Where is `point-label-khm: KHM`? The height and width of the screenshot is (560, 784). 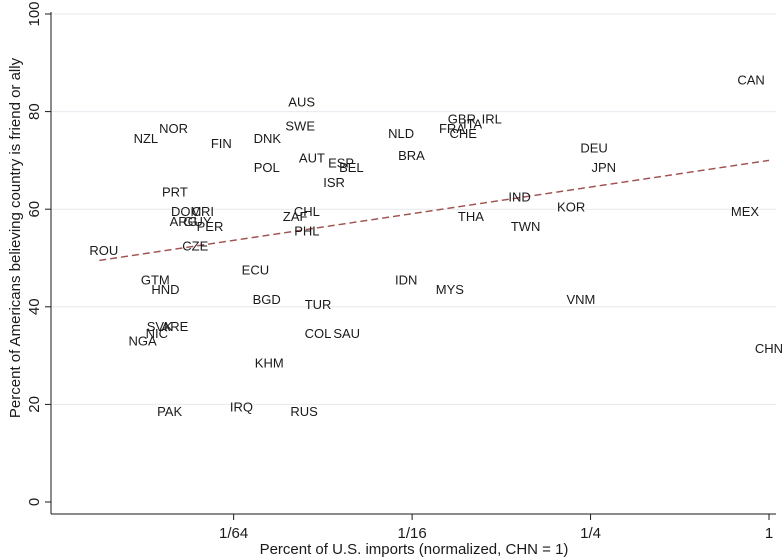
point-label-khm: KHM is located at coordinates (269, 362).